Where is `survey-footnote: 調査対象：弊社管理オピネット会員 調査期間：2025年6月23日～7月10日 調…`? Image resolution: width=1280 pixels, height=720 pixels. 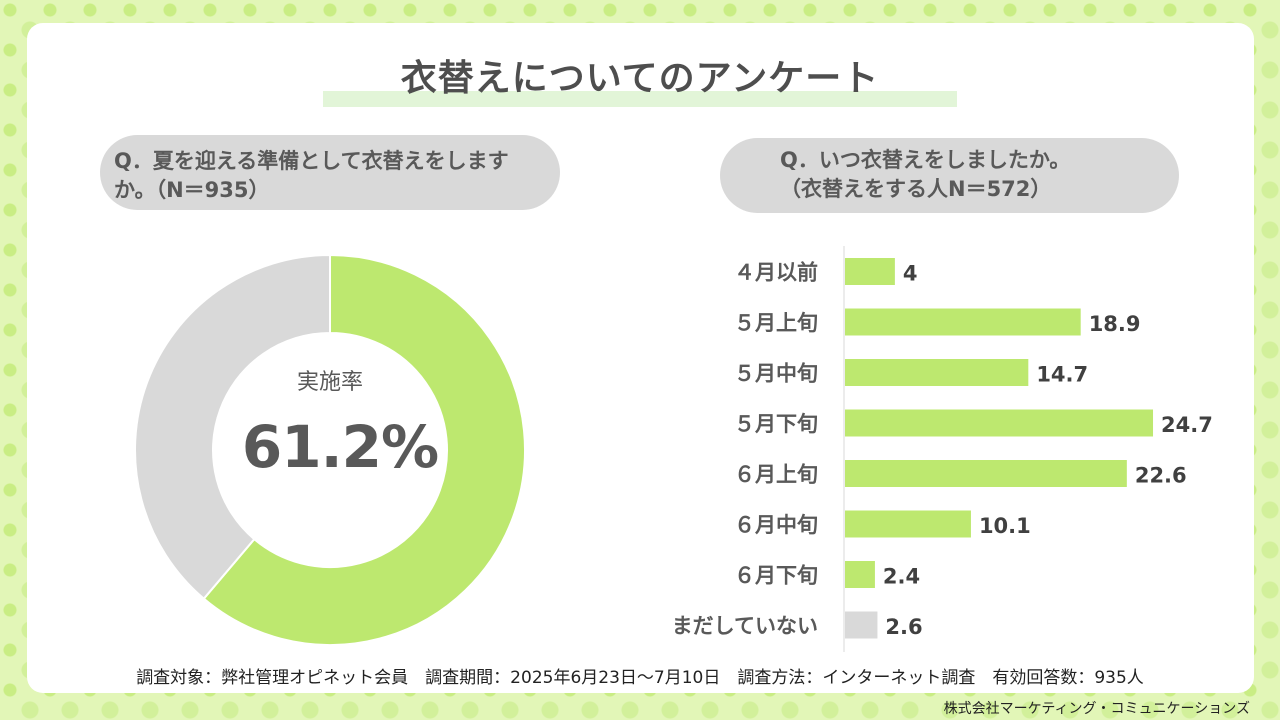 survey-footnote: 調査対象：弊社管理オピネット会員 調査期間：2025年6月23日～7月10日 調… is located at coordinates (640, 678).